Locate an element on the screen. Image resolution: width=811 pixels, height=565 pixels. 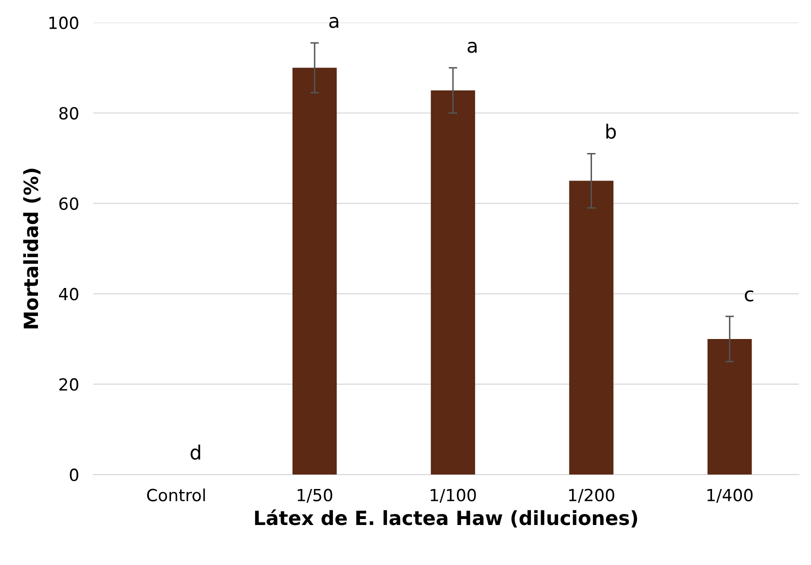
x-tick-label: 1/100 is located at coordinates (453, 495).